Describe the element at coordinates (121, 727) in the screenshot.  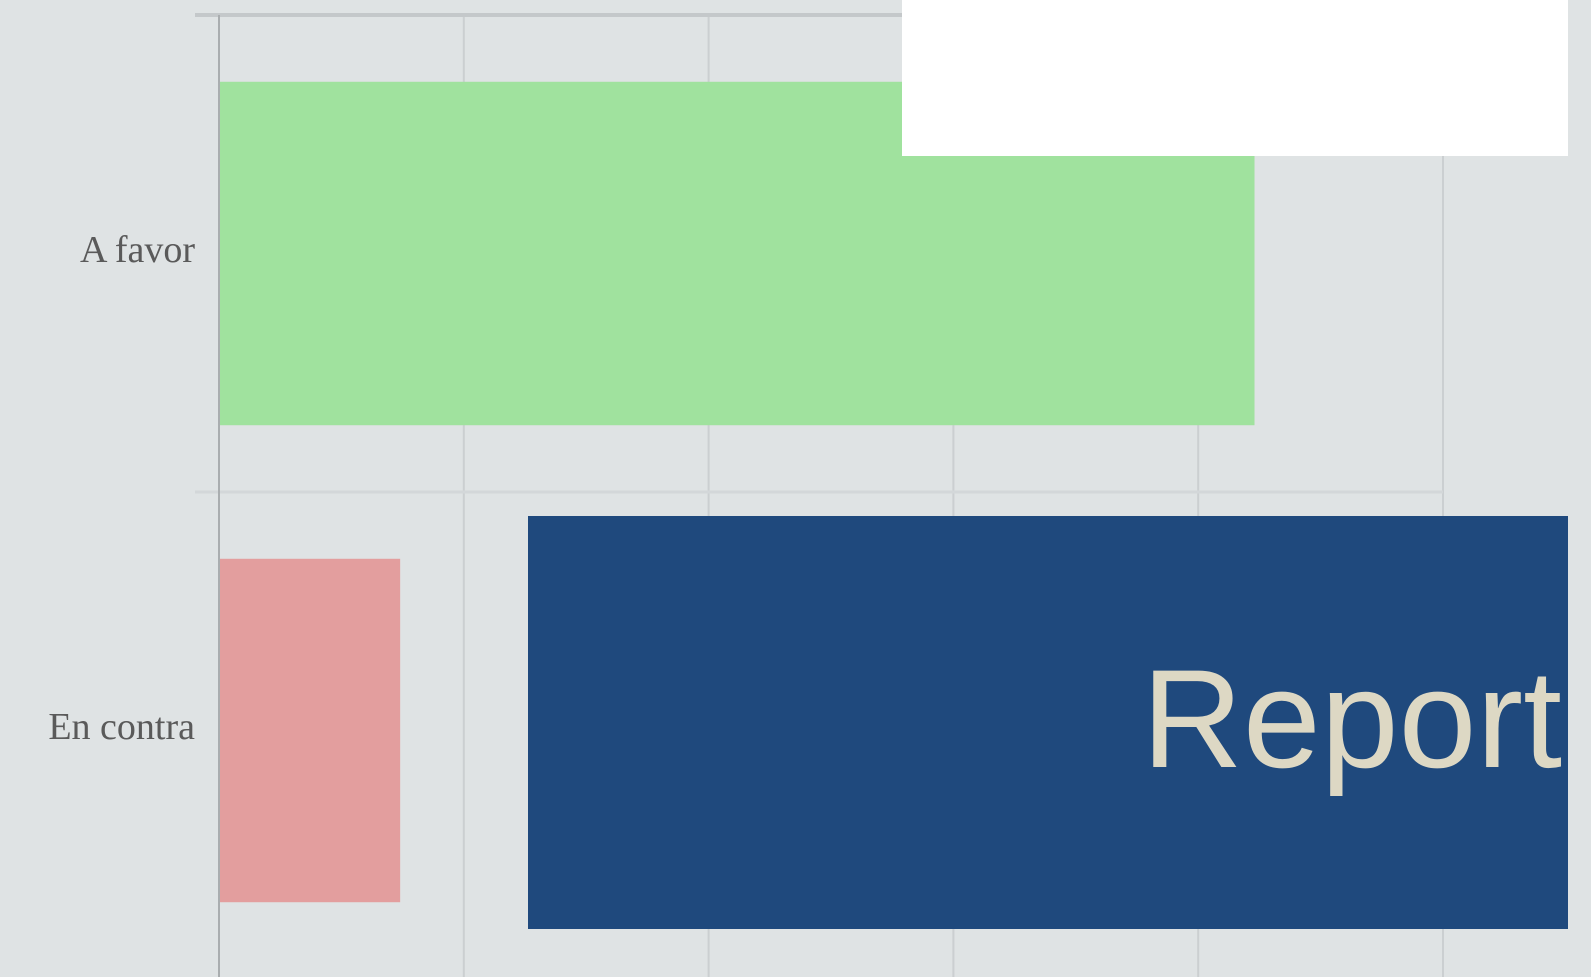
I see `category-label: En contra` at that location.